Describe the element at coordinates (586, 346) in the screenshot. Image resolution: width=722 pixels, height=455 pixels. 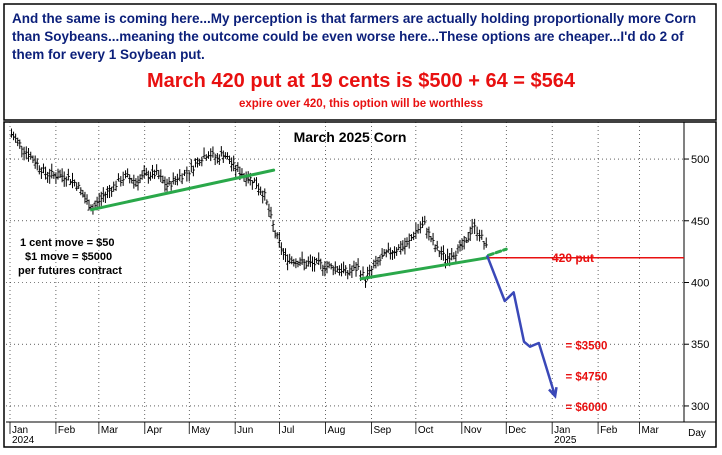
I see `payoff-annotation-1: = $3500` at that location.